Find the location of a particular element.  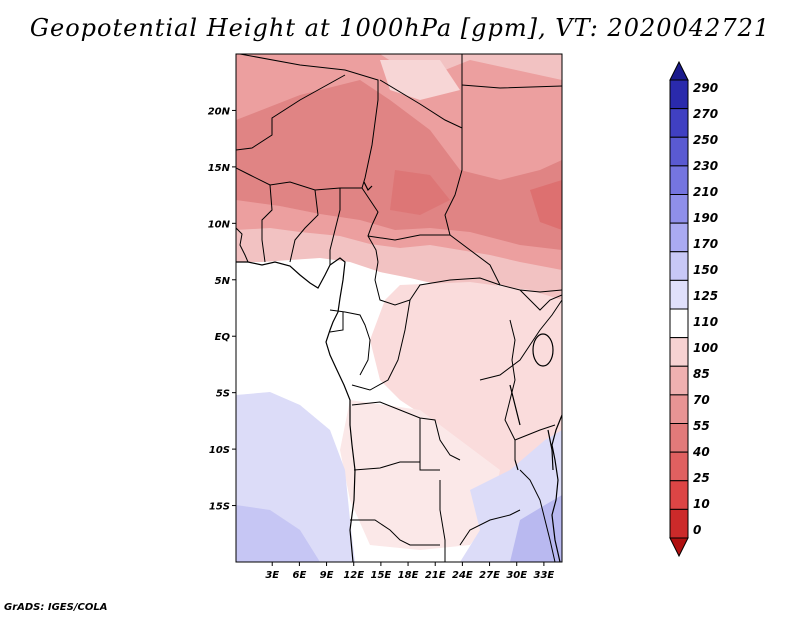

field-shade-blue-southeast-deep is located at coordinates (536, 528).